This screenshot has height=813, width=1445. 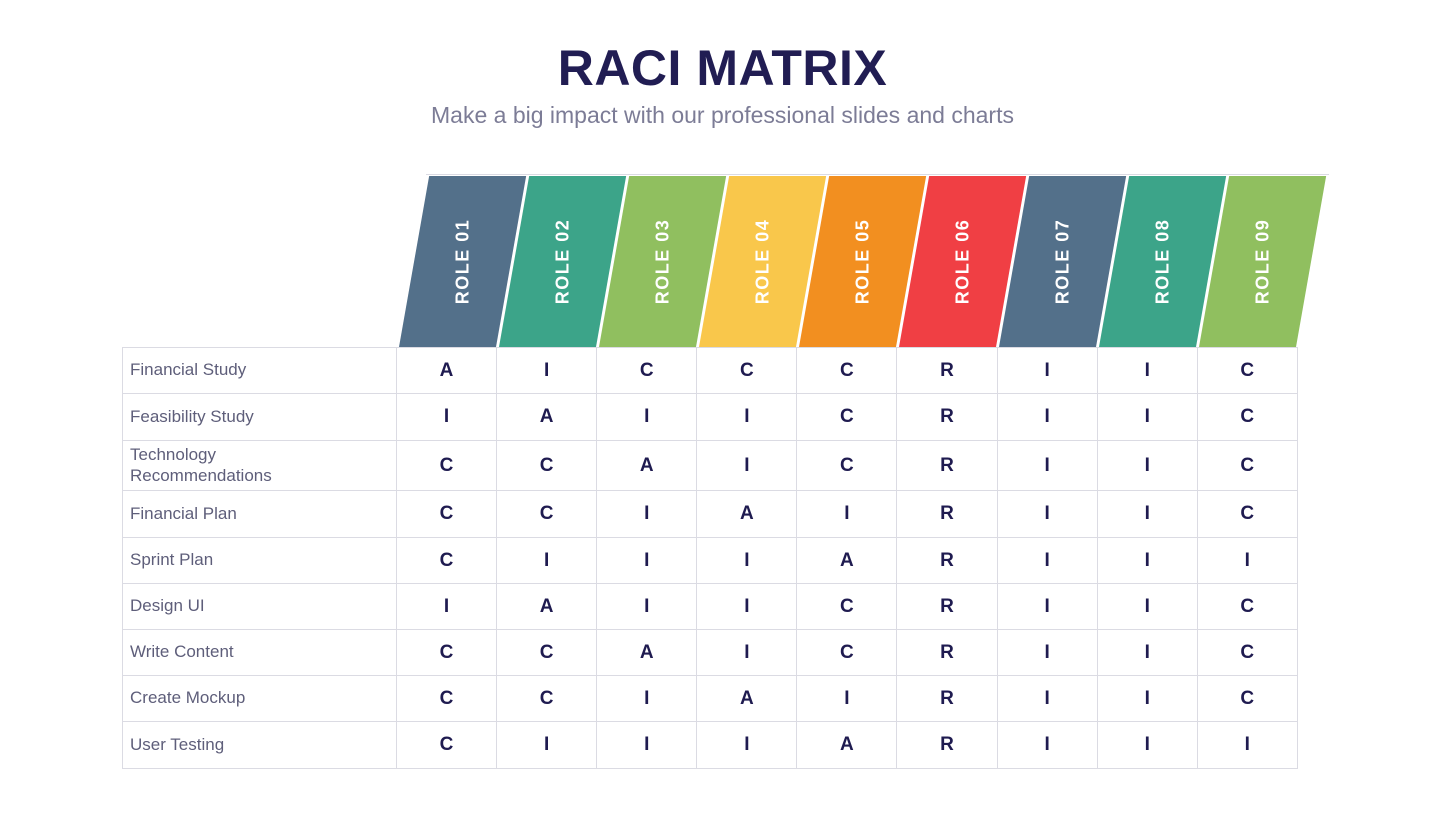 What do you see at coordinates (947, 607) in the screenshot?
I see `raci-cell-r6-c6: R` at bounding box center [947, 607].